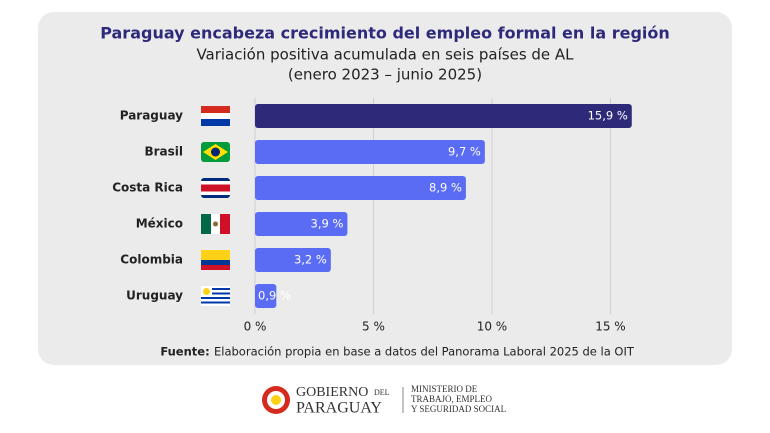 This screenshot has height=433, width=770. What do you see at coordinates (373, 327) in the screenshot?
I see `x-tick-label: 5 %` at bounding box center [373, 327].